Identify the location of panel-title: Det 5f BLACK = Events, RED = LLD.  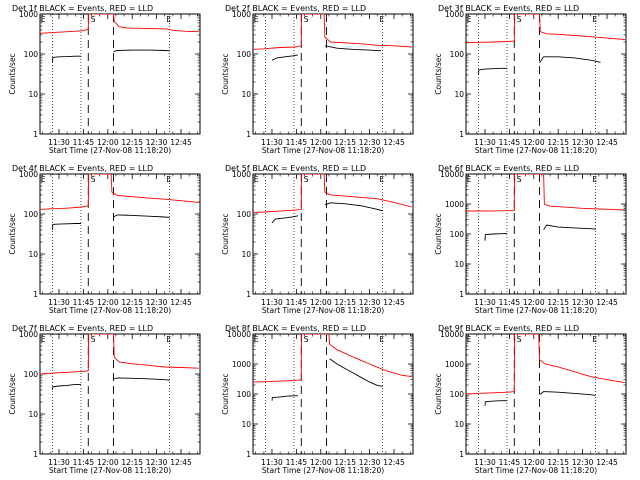
(295, 168).